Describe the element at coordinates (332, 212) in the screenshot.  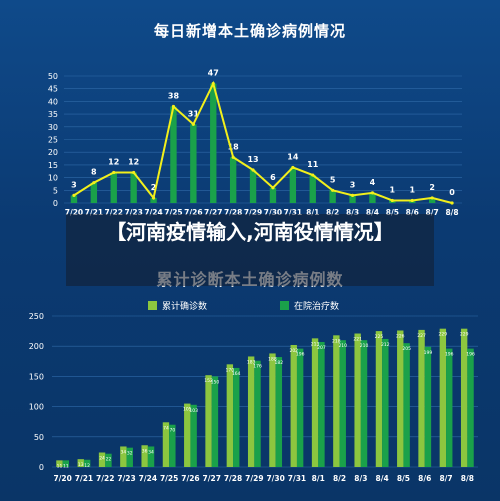
I see `x-tick-label: 8/2` at that location.